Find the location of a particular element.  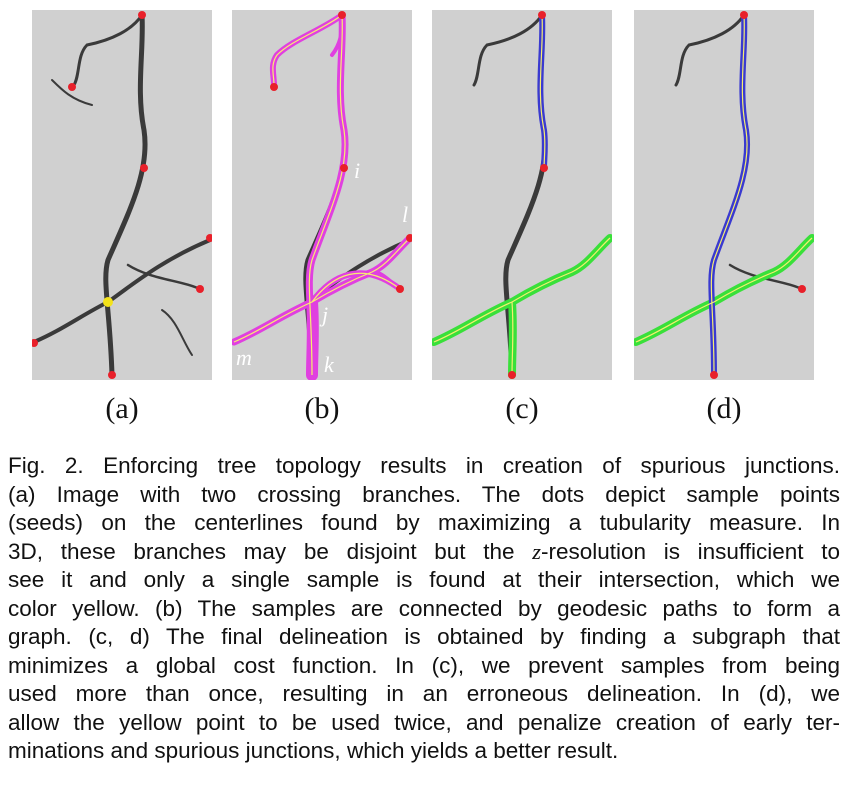

panel-b-image: i l j m k is located at coordinates (322, 195).